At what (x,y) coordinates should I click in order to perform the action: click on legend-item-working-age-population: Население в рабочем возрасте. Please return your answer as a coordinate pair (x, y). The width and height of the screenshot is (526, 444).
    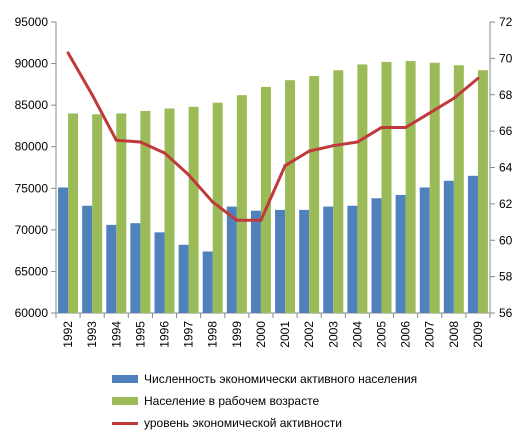
    Looking at the image, I should click on (292, 401).